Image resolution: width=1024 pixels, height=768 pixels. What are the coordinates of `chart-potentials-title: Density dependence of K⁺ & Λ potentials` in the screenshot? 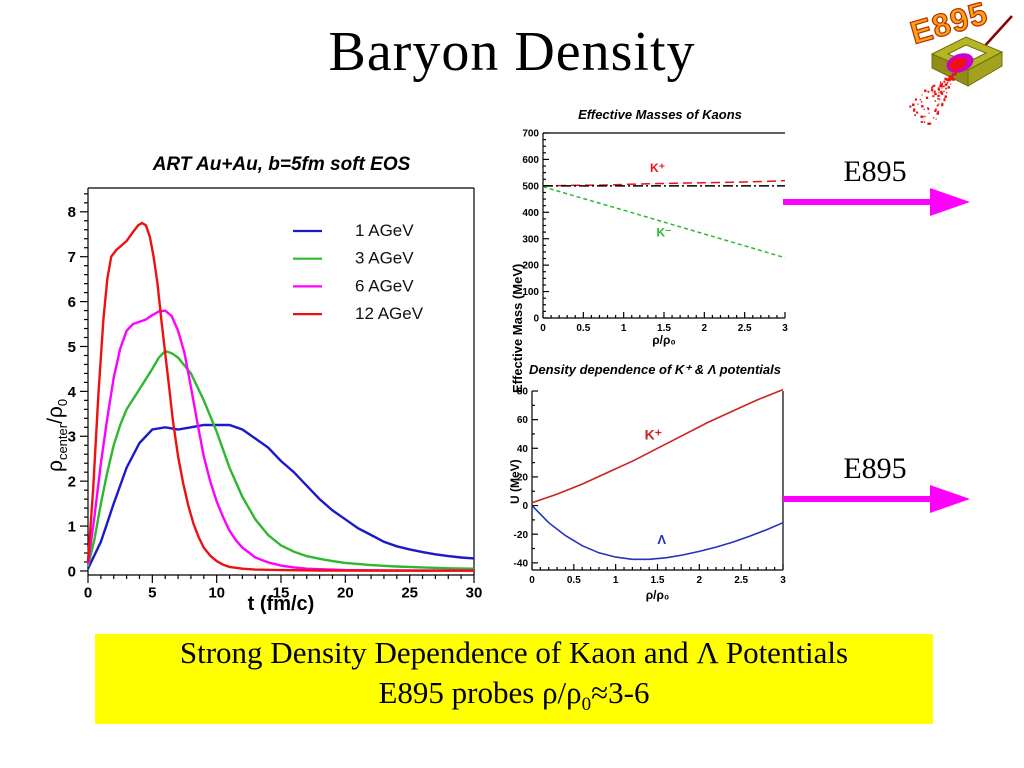 It's located at (655, 369).